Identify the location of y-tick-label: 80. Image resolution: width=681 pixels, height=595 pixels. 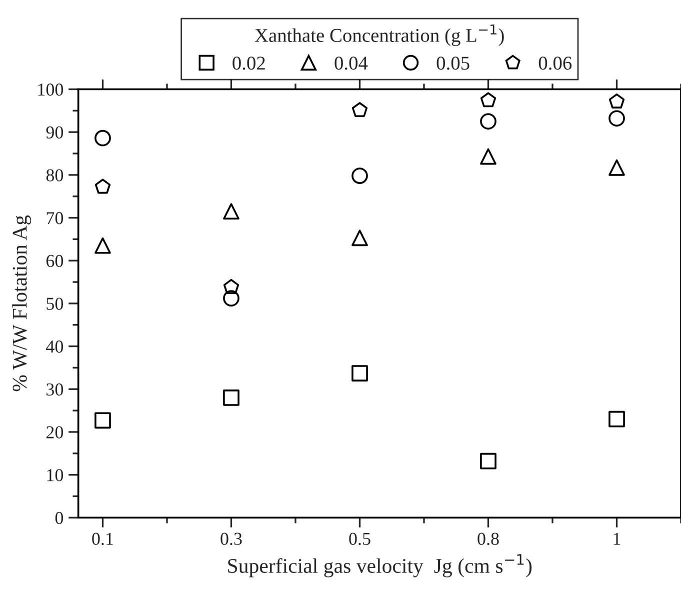
(55, 175).